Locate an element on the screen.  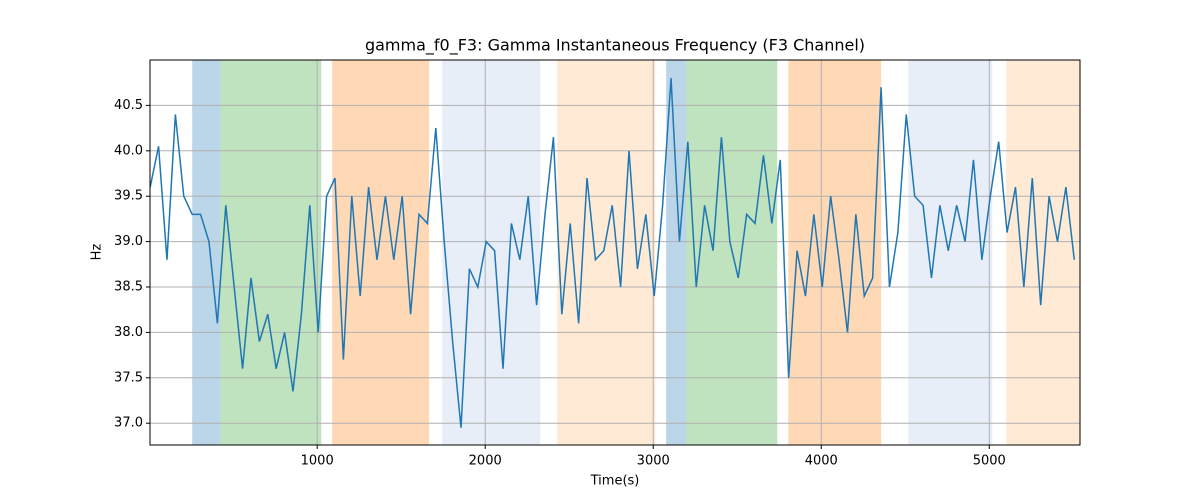
x-tick-label: 1000 is located at coordinates (317, 461).